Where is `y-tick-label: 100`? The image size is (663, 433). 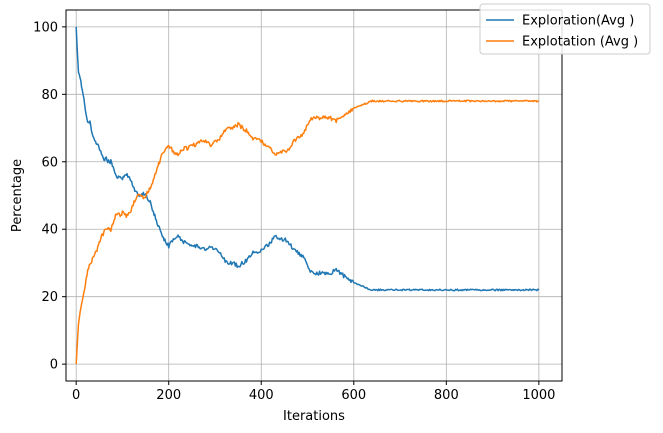 y-tick-label: 100 is located at coordinates (45, 27).